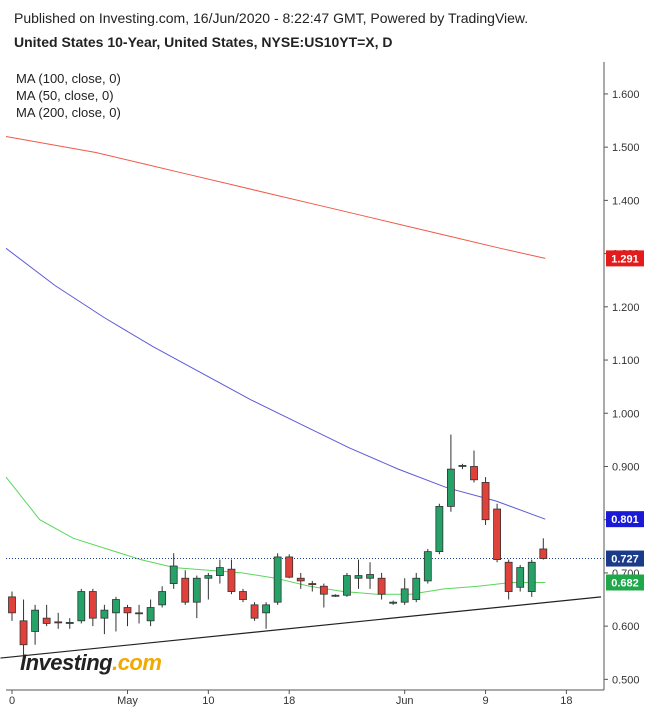 The width and height of the screenshot is (648, 712). Describe the element at coordinates (626, 361) in the screenshot. I see `y-tick-label: 1.100` at that location.